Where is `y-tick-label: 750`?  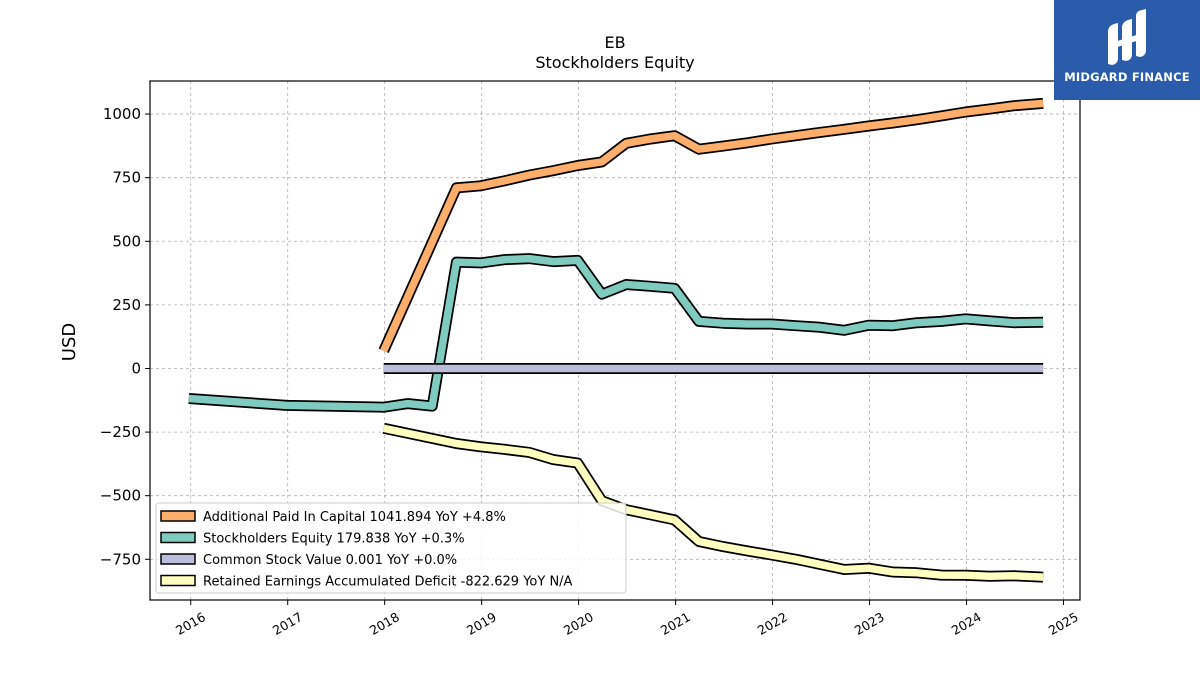 y-tick-label: 750 is located at coordinates (126, 178).